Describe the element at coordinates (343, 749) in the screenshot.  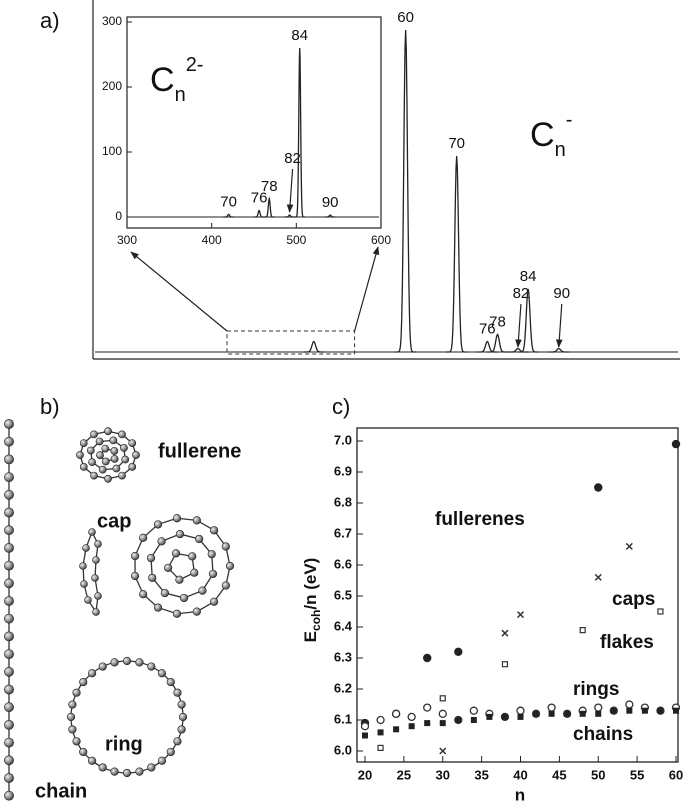
I see `y-tick-label: 6.0` at that location.